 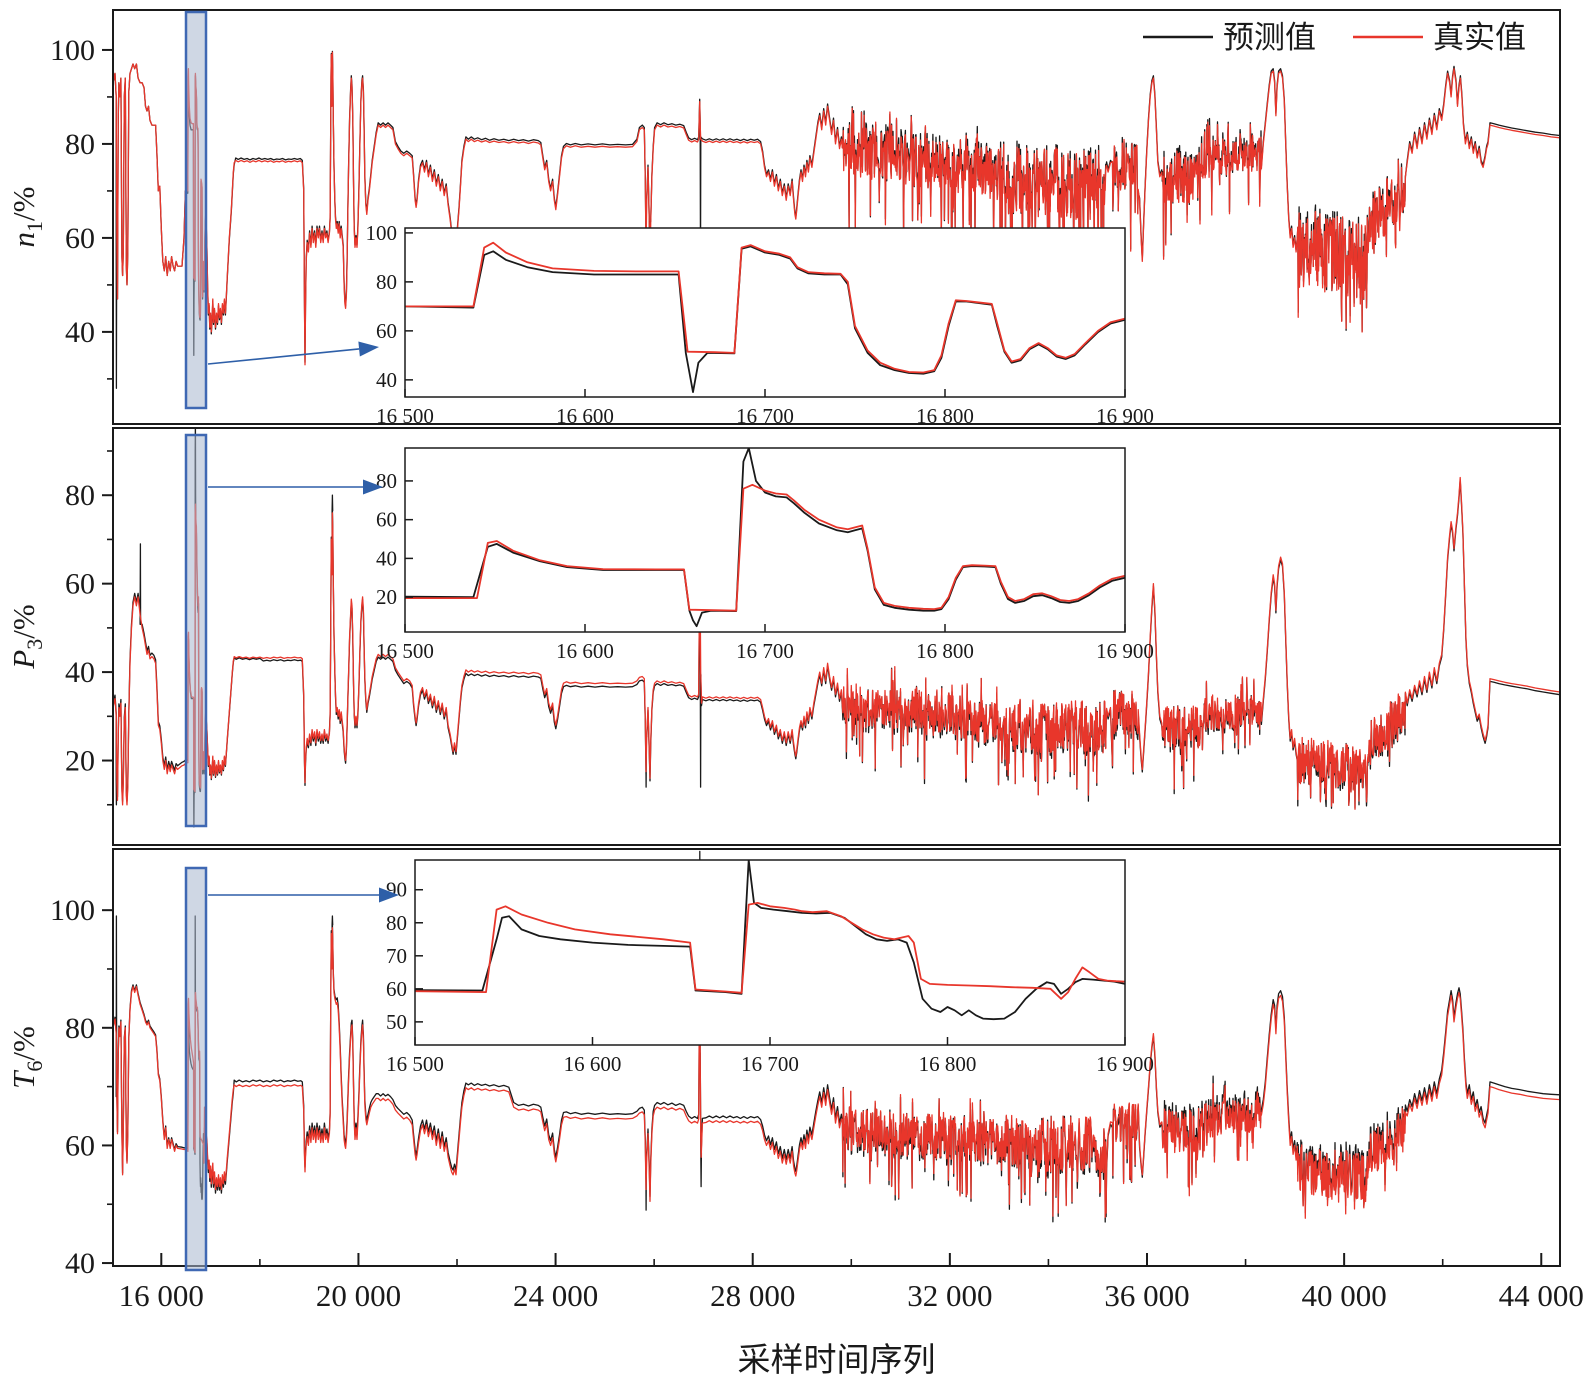 I want to click on x-tick-label: 24 000, so click(x=555, y=1295).